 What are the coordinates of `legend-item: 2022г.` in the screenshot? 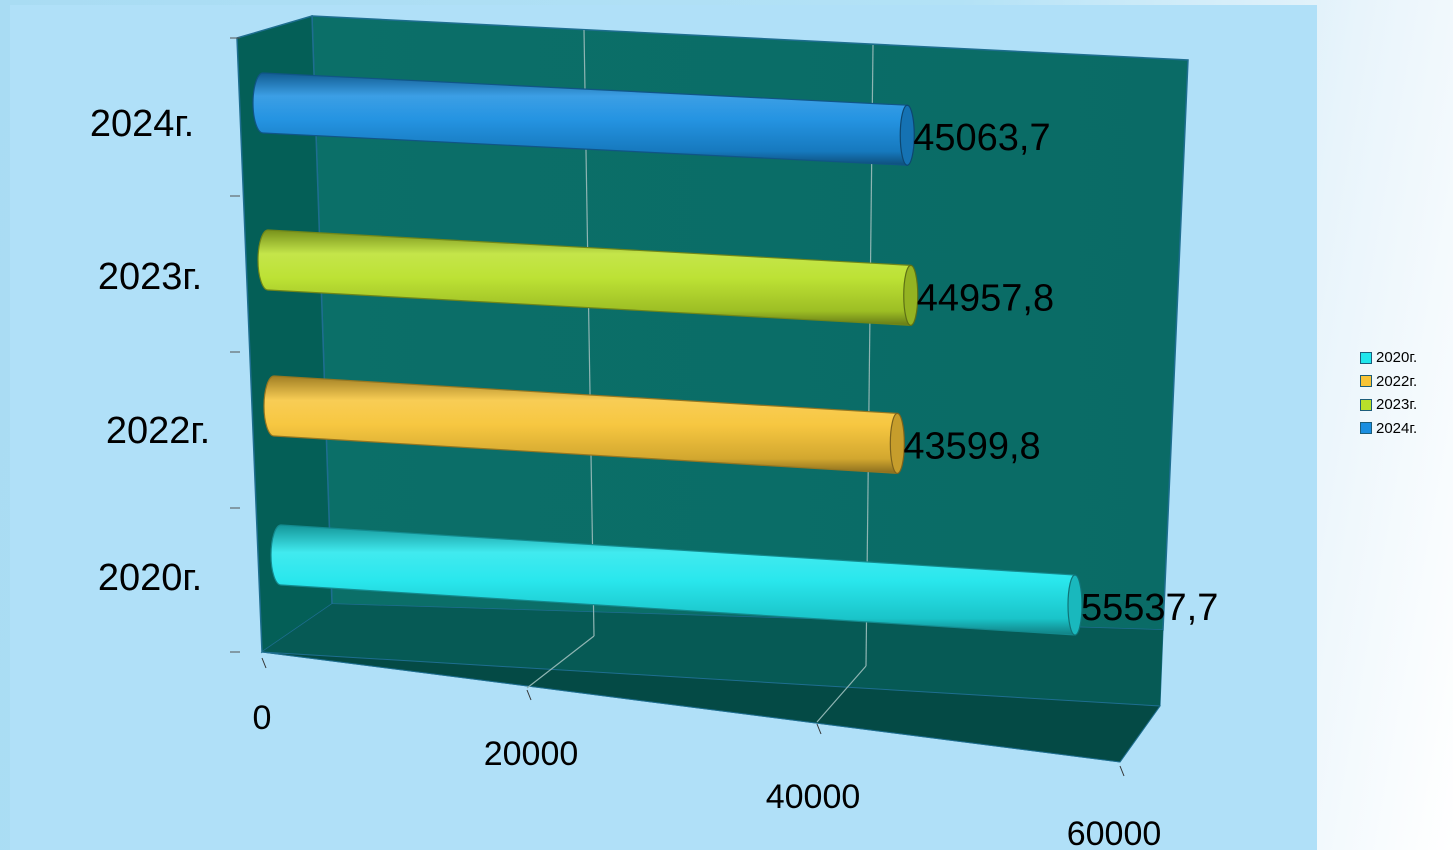 It's located at (1388, 382).